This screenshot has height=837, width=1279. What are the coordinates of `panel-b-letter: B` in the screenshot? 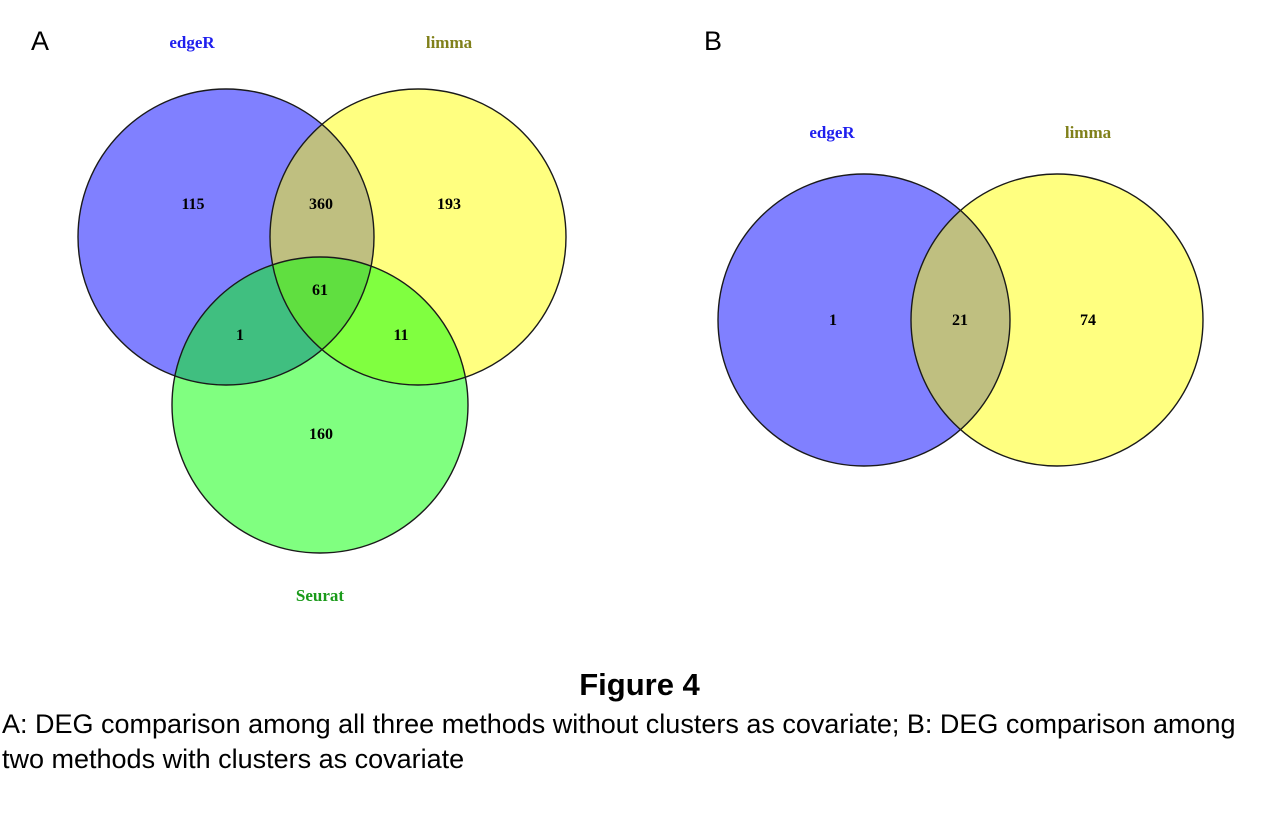 It's located at (713, 41).